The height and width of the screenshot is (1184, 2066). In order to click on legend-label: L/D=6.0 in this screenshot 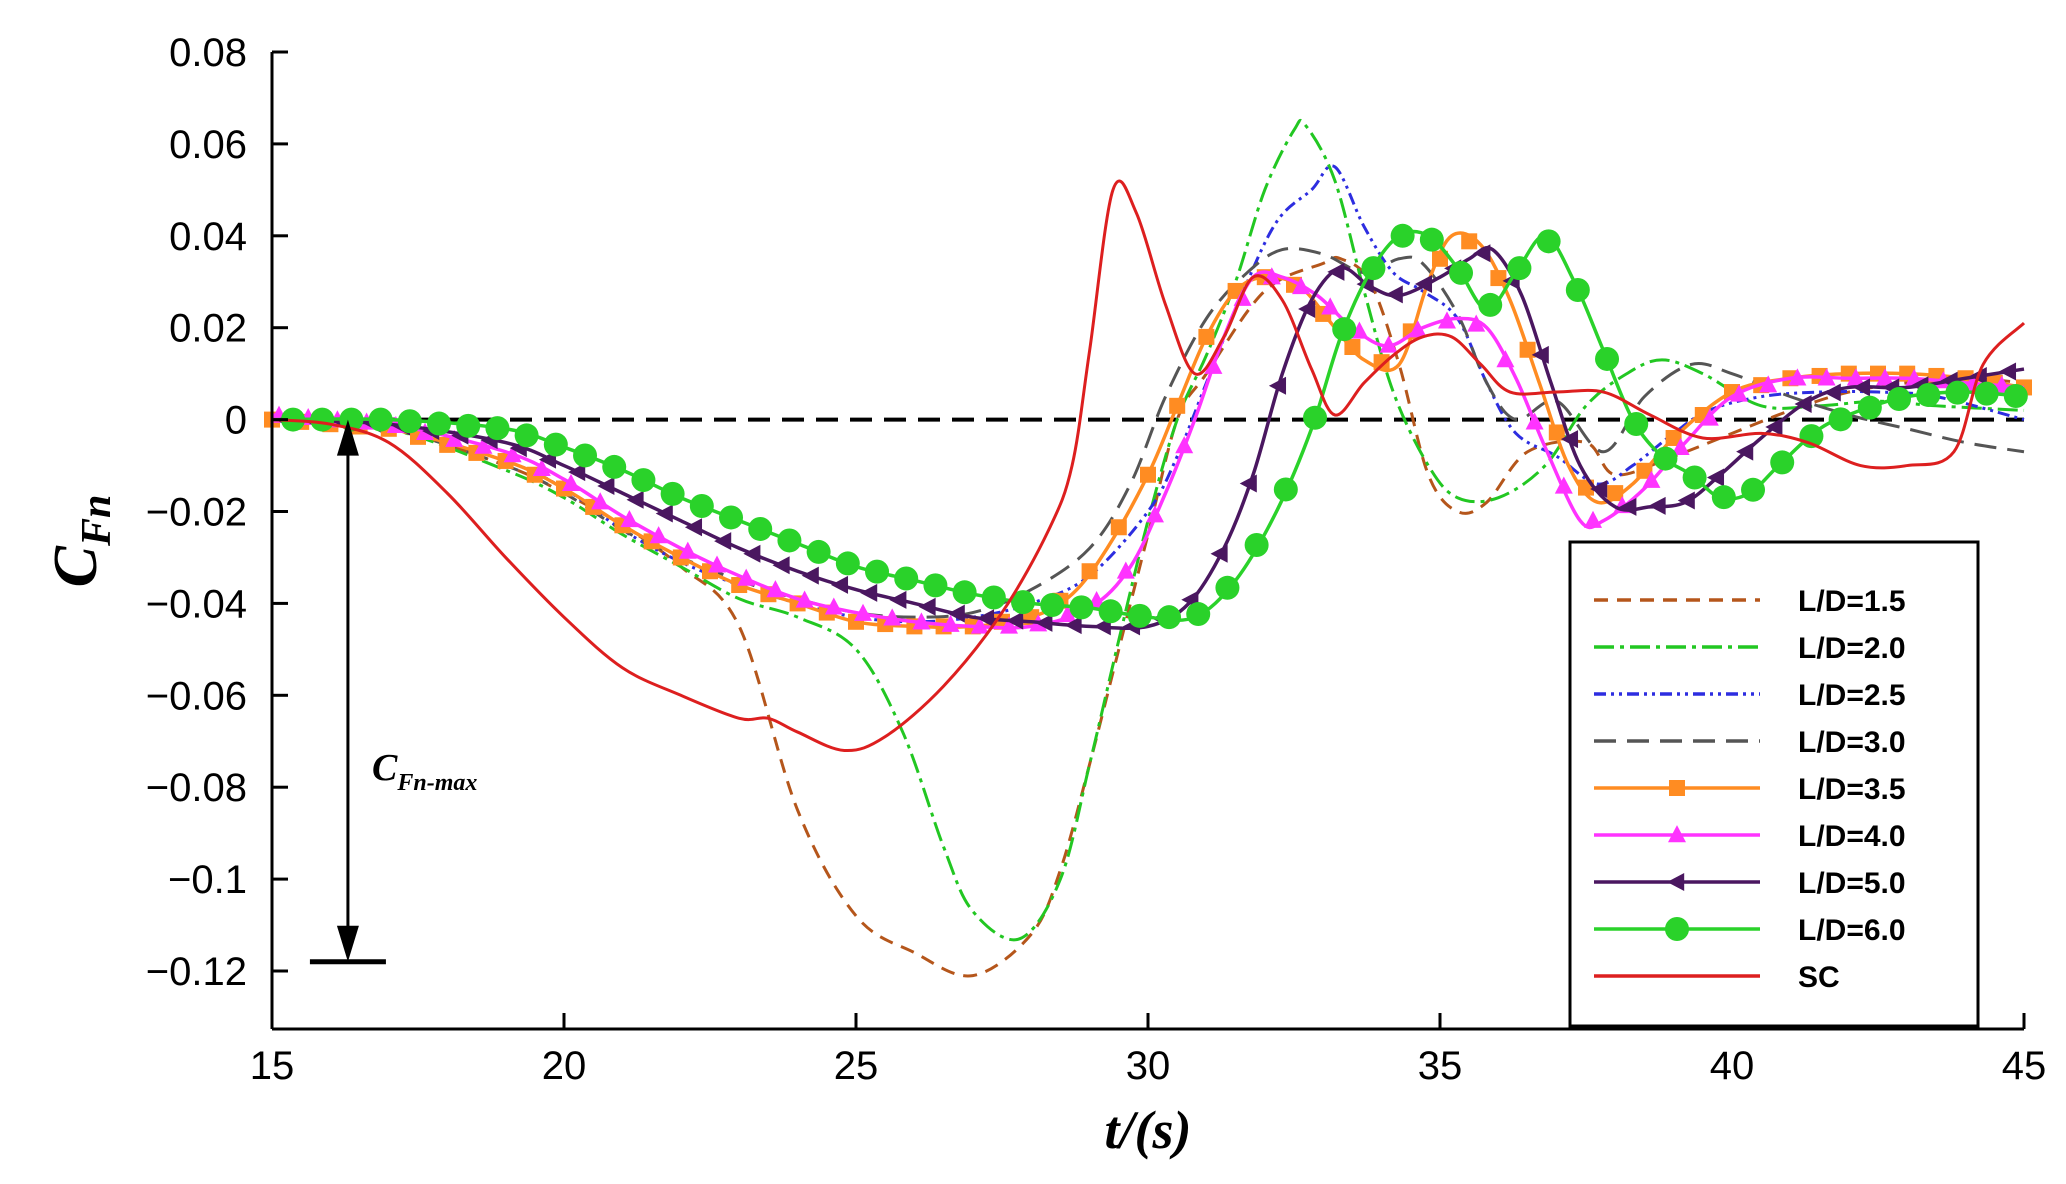, I will do `click(1852, 930)`.